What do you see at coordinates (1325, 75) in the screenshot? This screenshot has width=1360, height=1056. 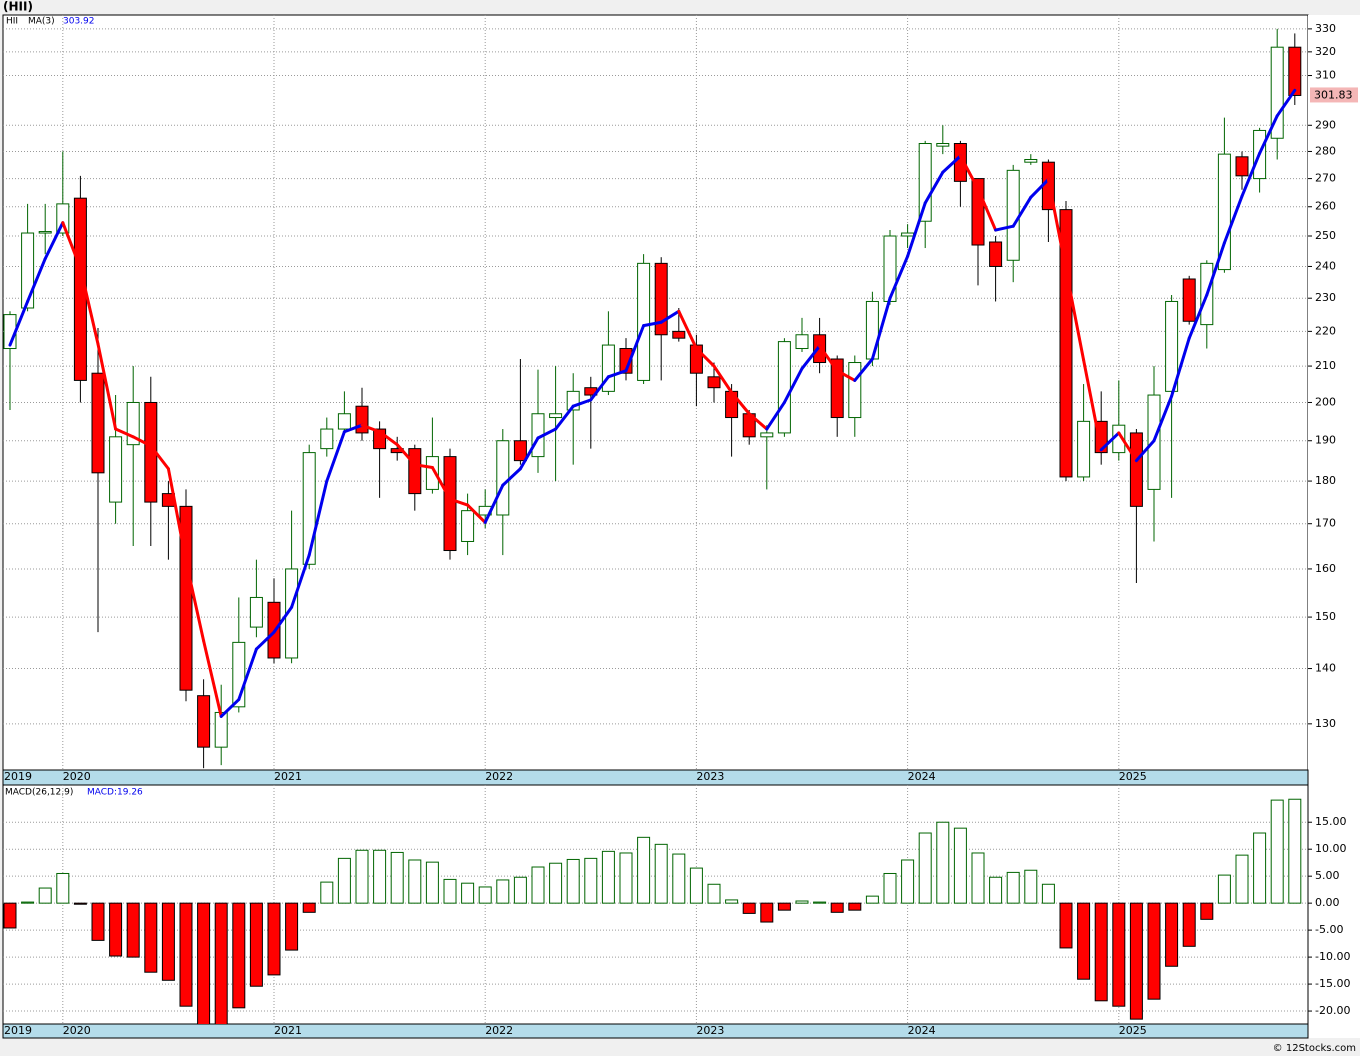 I see `y-tick-label: 310` at bounding box center [1325, 75].